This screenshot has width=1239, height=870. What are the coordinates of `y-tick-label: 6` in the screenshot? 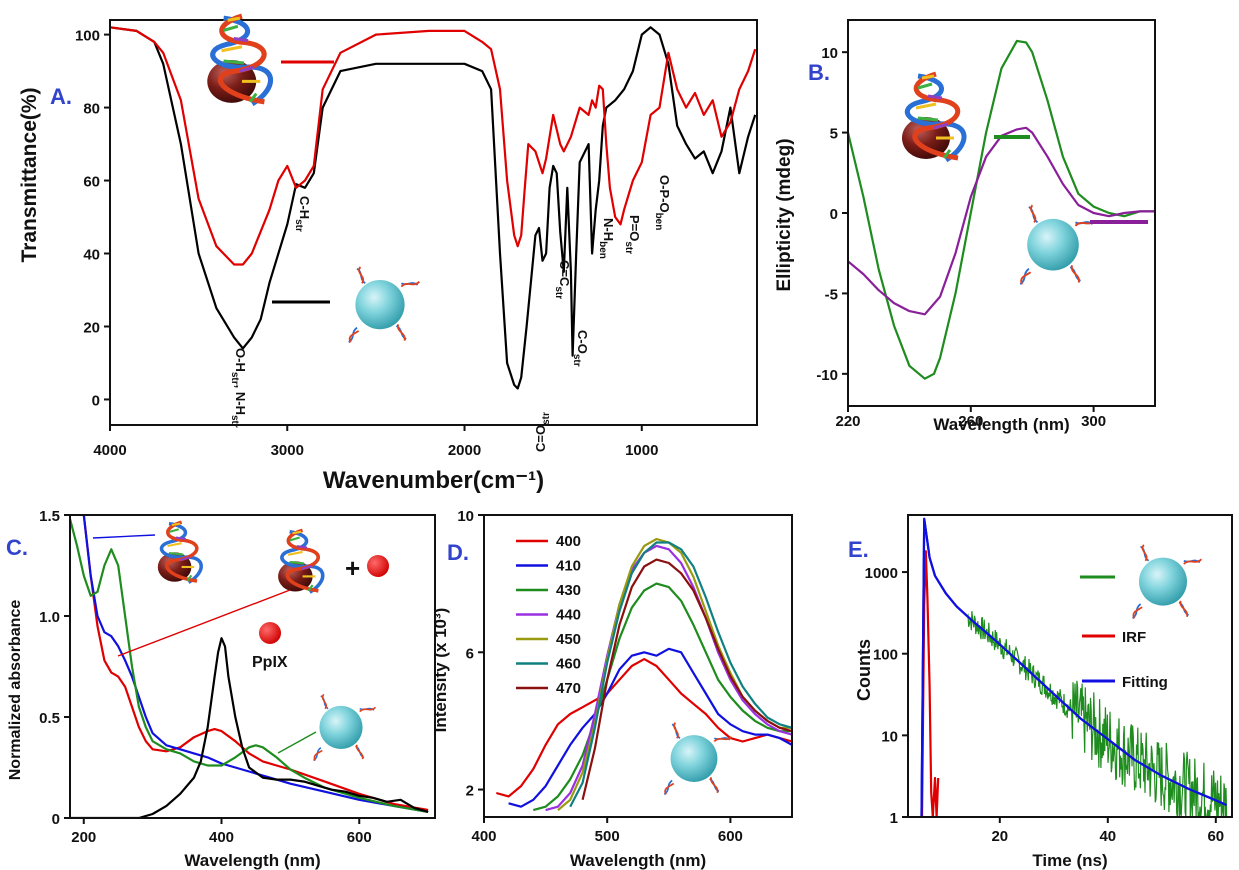 It's located at (470, 653).